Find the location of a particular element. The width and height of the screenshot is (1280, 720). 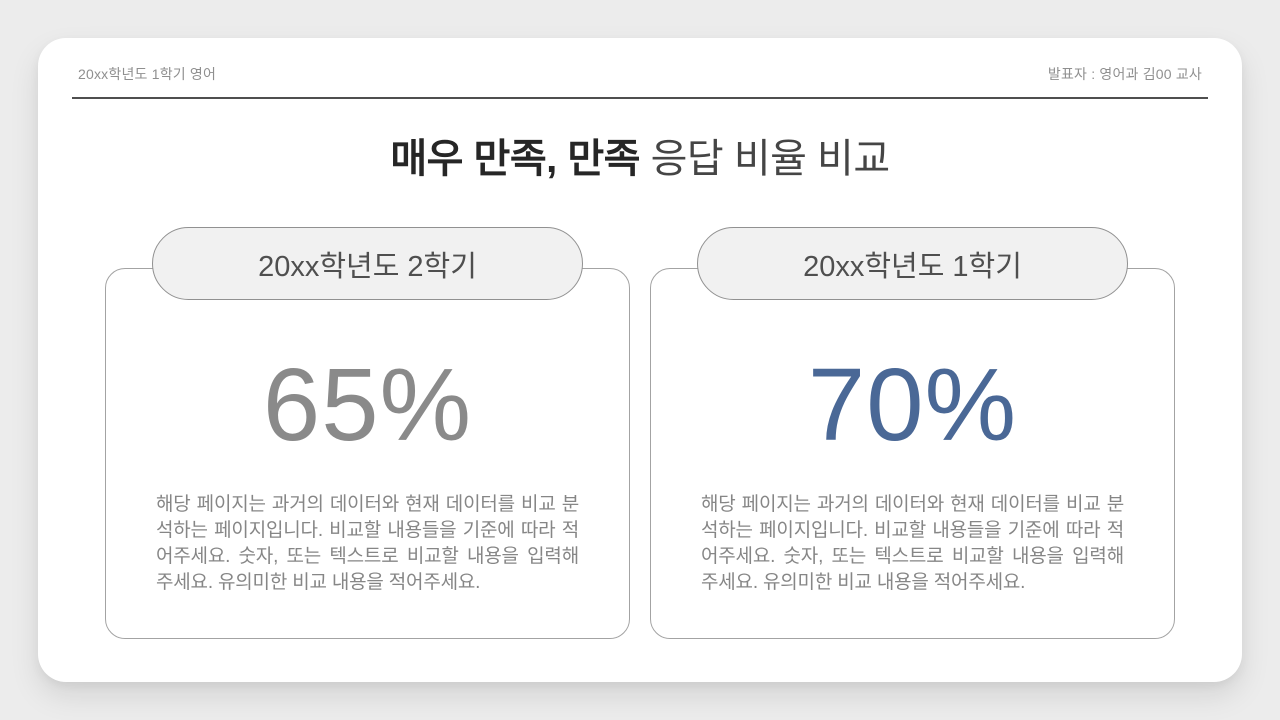

card-label-text: 20xx학년도 2학기 is located at coordinates (367, 266).